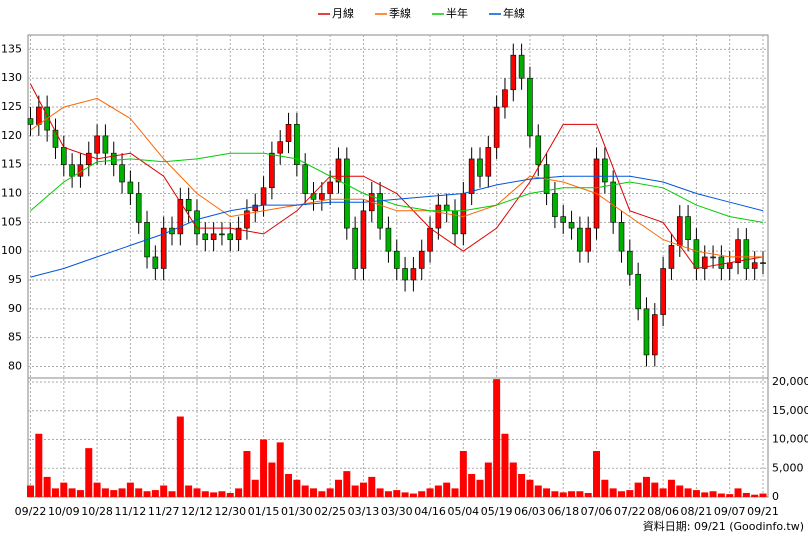  Describe the element at coordinates (11, 106) in the screenshot. I see `y-tick-label: 125` at that location.